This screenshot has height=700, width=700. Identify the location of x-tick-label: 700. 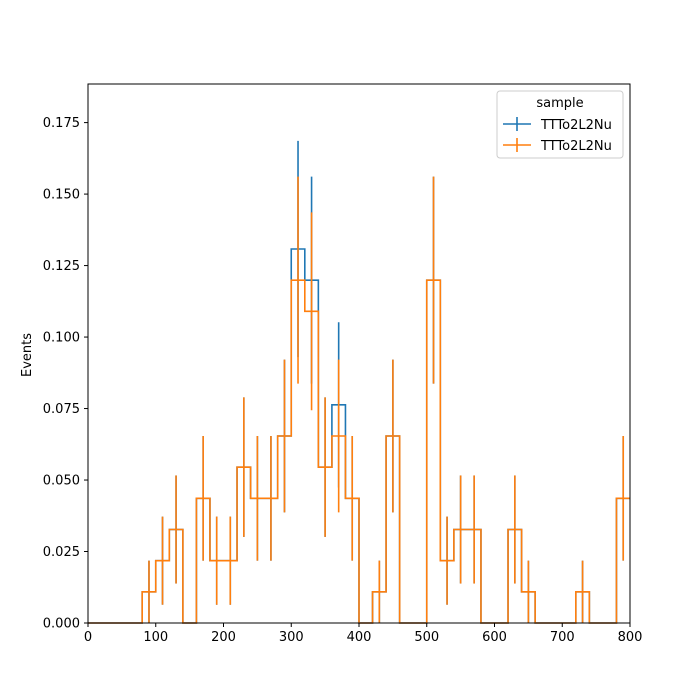
(562, 637).